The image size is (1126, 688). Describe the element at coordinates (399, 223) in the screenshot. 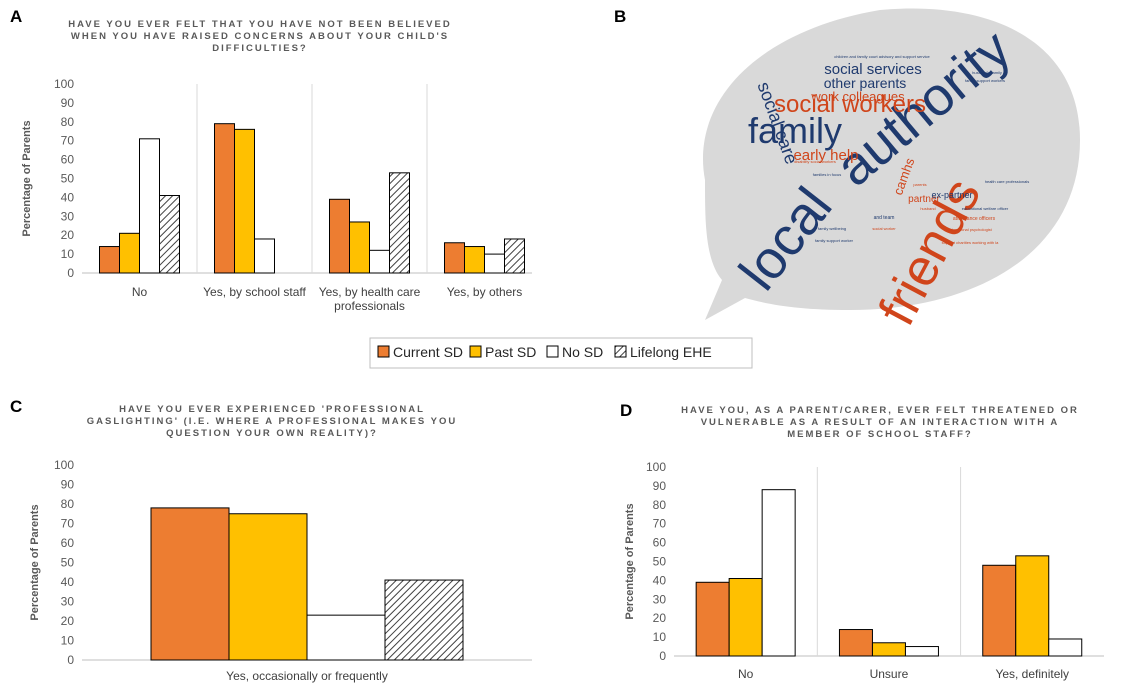

I see `chart-a-bar-lifelong-ehe` at that location.